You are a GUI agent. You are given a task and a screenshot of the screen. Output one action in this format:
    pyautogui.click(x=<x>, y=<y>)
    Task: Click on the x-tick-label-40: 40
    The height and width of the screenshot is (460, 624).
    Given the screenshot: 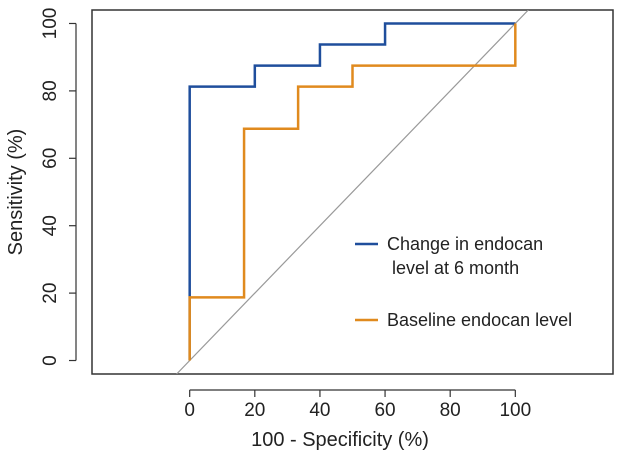 What is the action you would take?
    pyautogui.click(x=319, y=410)
    